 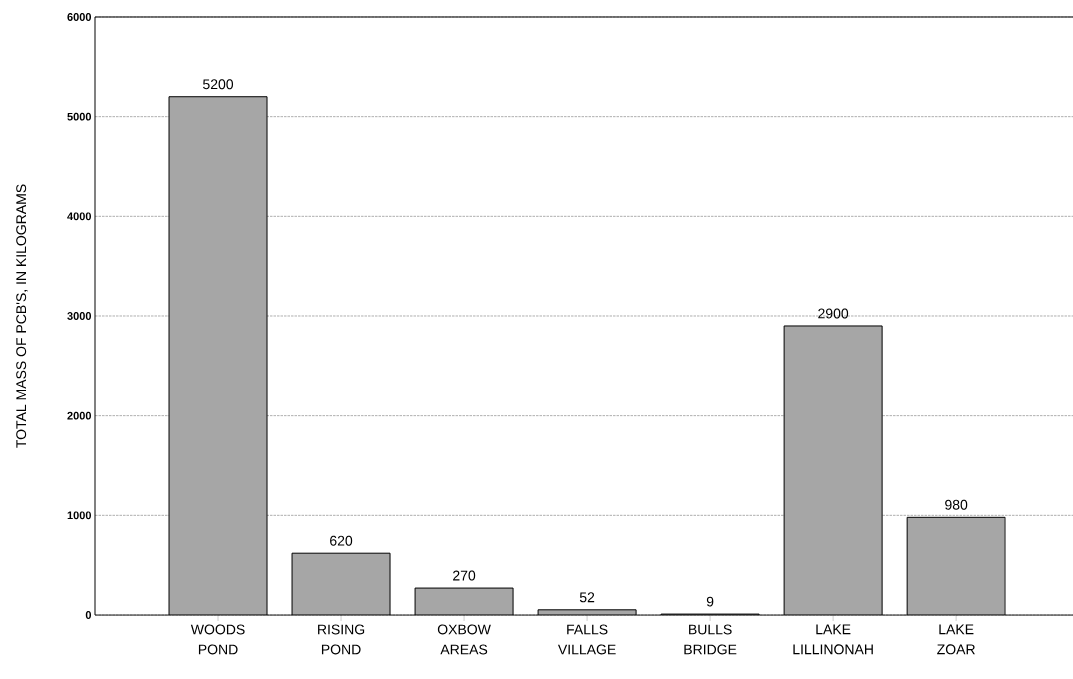 What do you see at coordinates (956, 639) in the screenshot?
I see `x-tick-label: LAKE ZOAR` at bounding box center [956, 639].